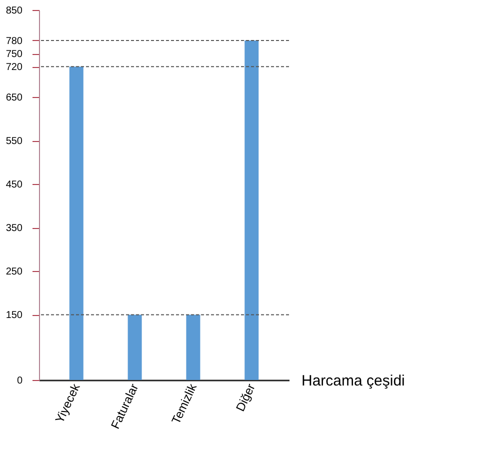 Image resolution: width=482 pixels, height=450 pixels. What do you see at coordinates (14, 68) in the screenshot?
I see `y-tick-label: 720` at bounding box center [14, 68].